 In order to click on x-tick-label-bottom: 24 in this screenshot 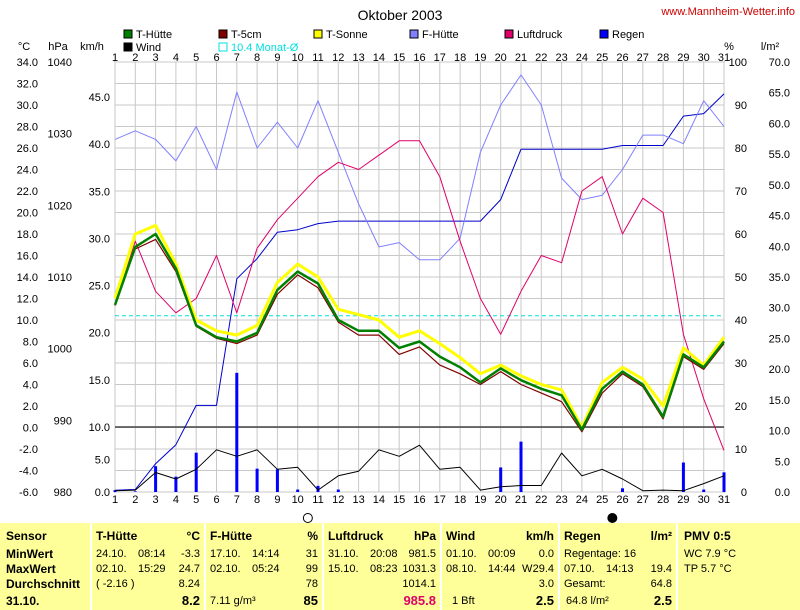, I will do `click(582, 500)`.